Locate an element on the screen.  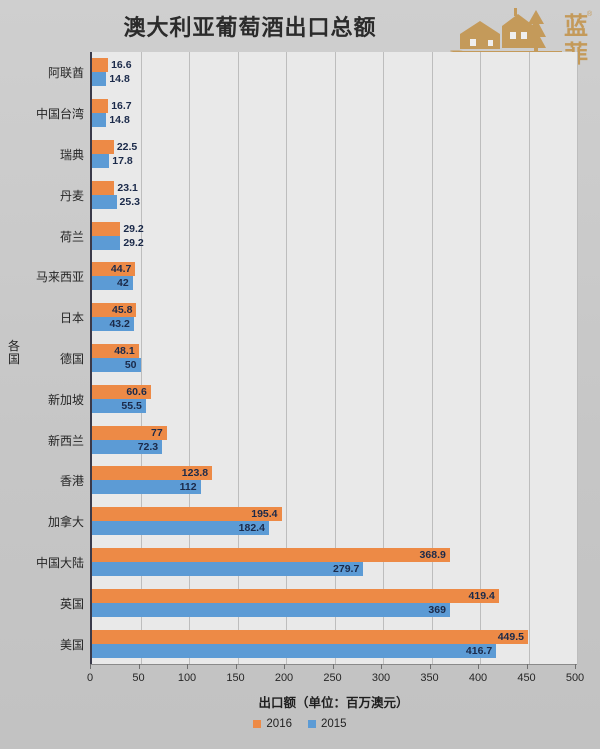
bar-value-label: 416.7 is located at coordinates (479, 650).